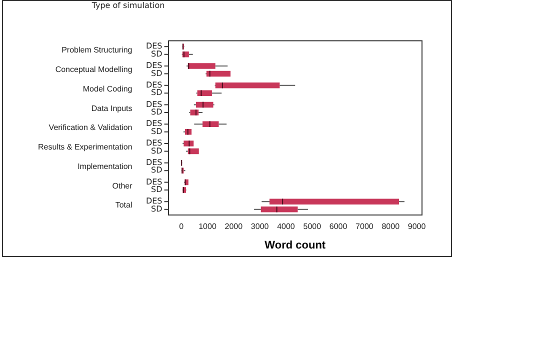 This screenshot has height=360, width=534. Describe the element at coordinates (107, 89) in the screenshot. I see `y-tick-label: Model Coding` at that location.